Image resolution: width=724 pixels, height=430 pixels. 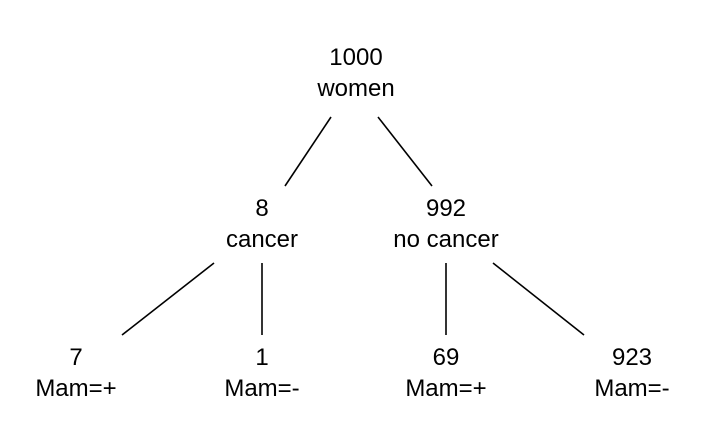 I want to click on node-cancer-mam-pos-count: 7, so click(x=76, y=357).